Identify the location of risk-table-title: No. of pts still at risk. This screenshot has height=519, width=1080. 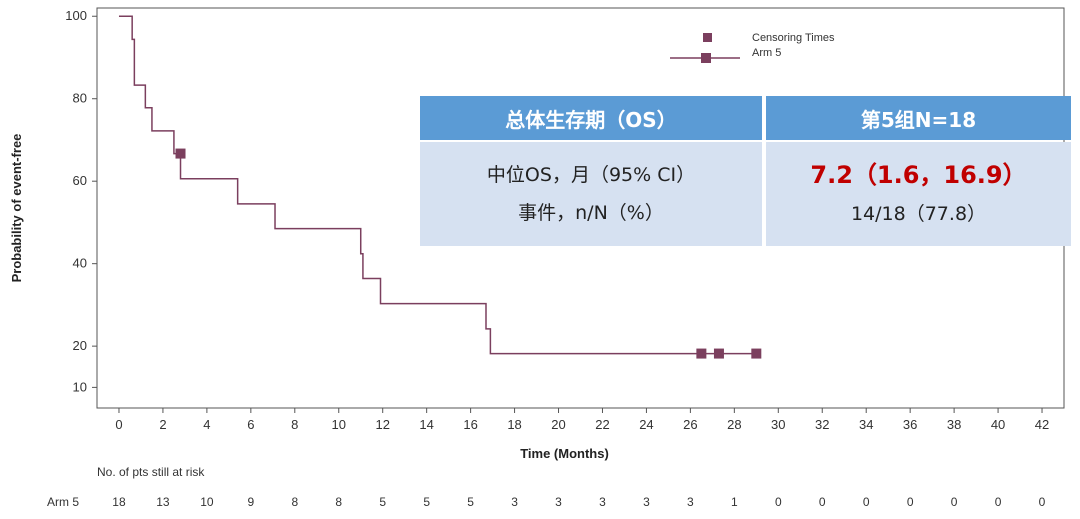
(151, 472).